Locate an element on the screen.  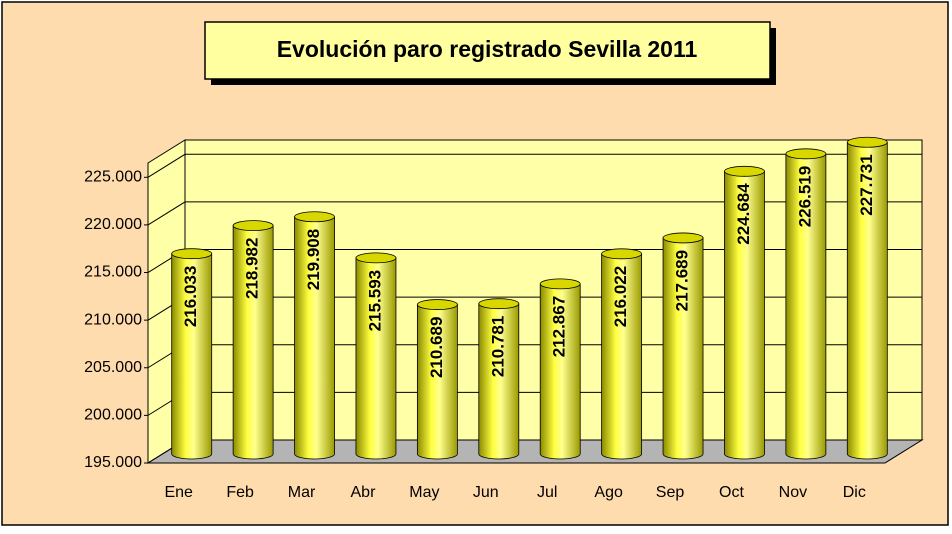
value-label: 212.867 is located at coordinates (559, 326).